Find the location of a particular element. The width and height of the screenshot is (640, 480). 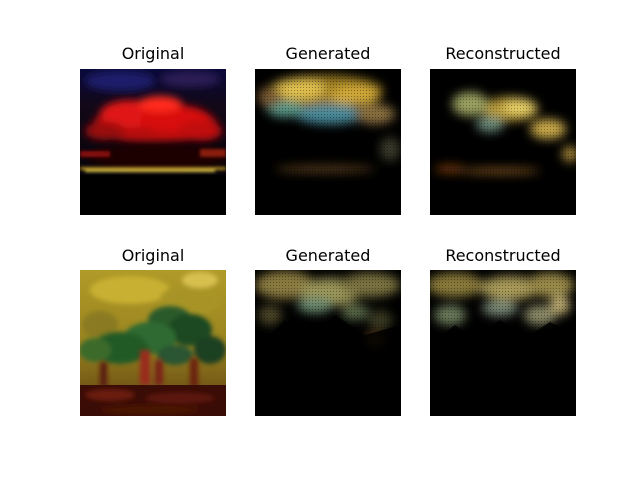

panel-title-row1-generated: Generated is located at coordinates (328, 53).